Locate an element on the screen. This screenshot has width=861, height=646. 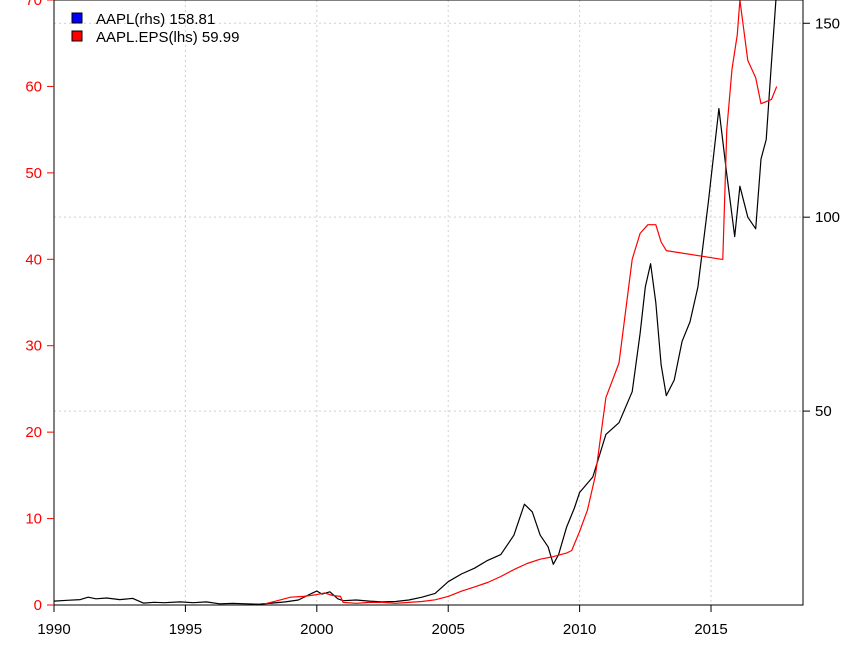
y-left-tick-label: 0 is located at coordinates (38, 605).